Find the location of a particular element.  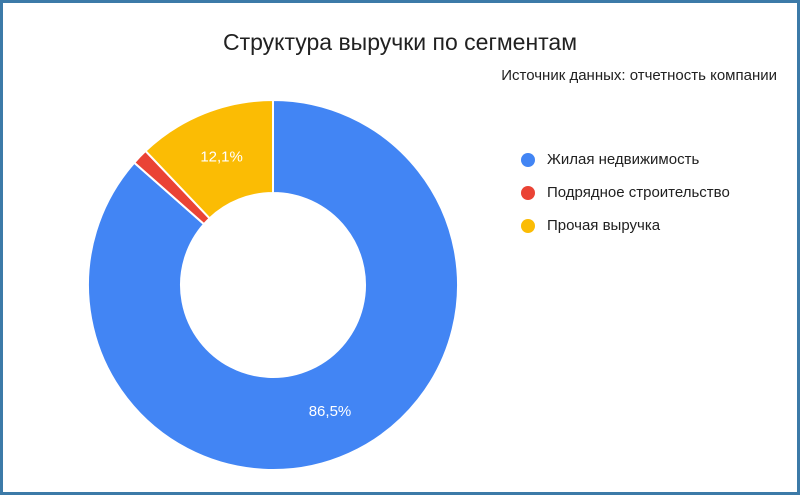

legend-item-residential: Жилая недвижимость is located at coordinates (625, 159).